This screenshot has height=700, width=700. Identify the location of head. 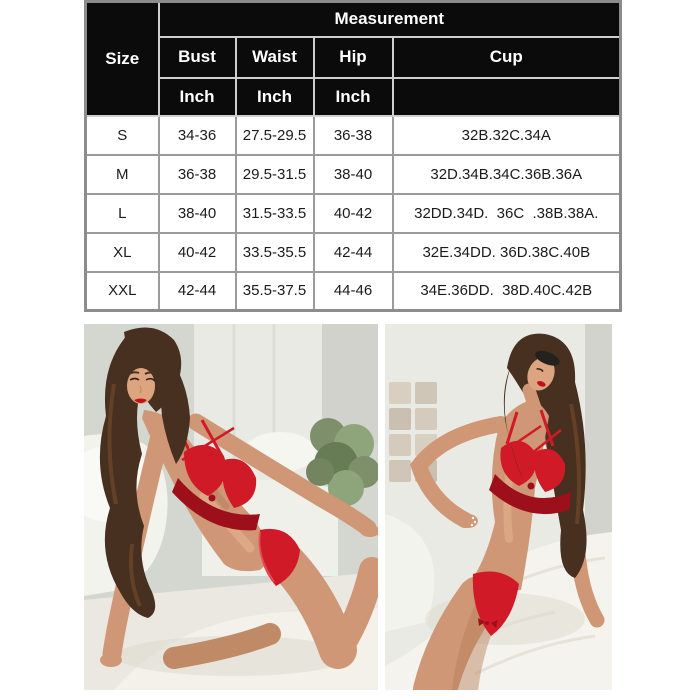
(543, 370).